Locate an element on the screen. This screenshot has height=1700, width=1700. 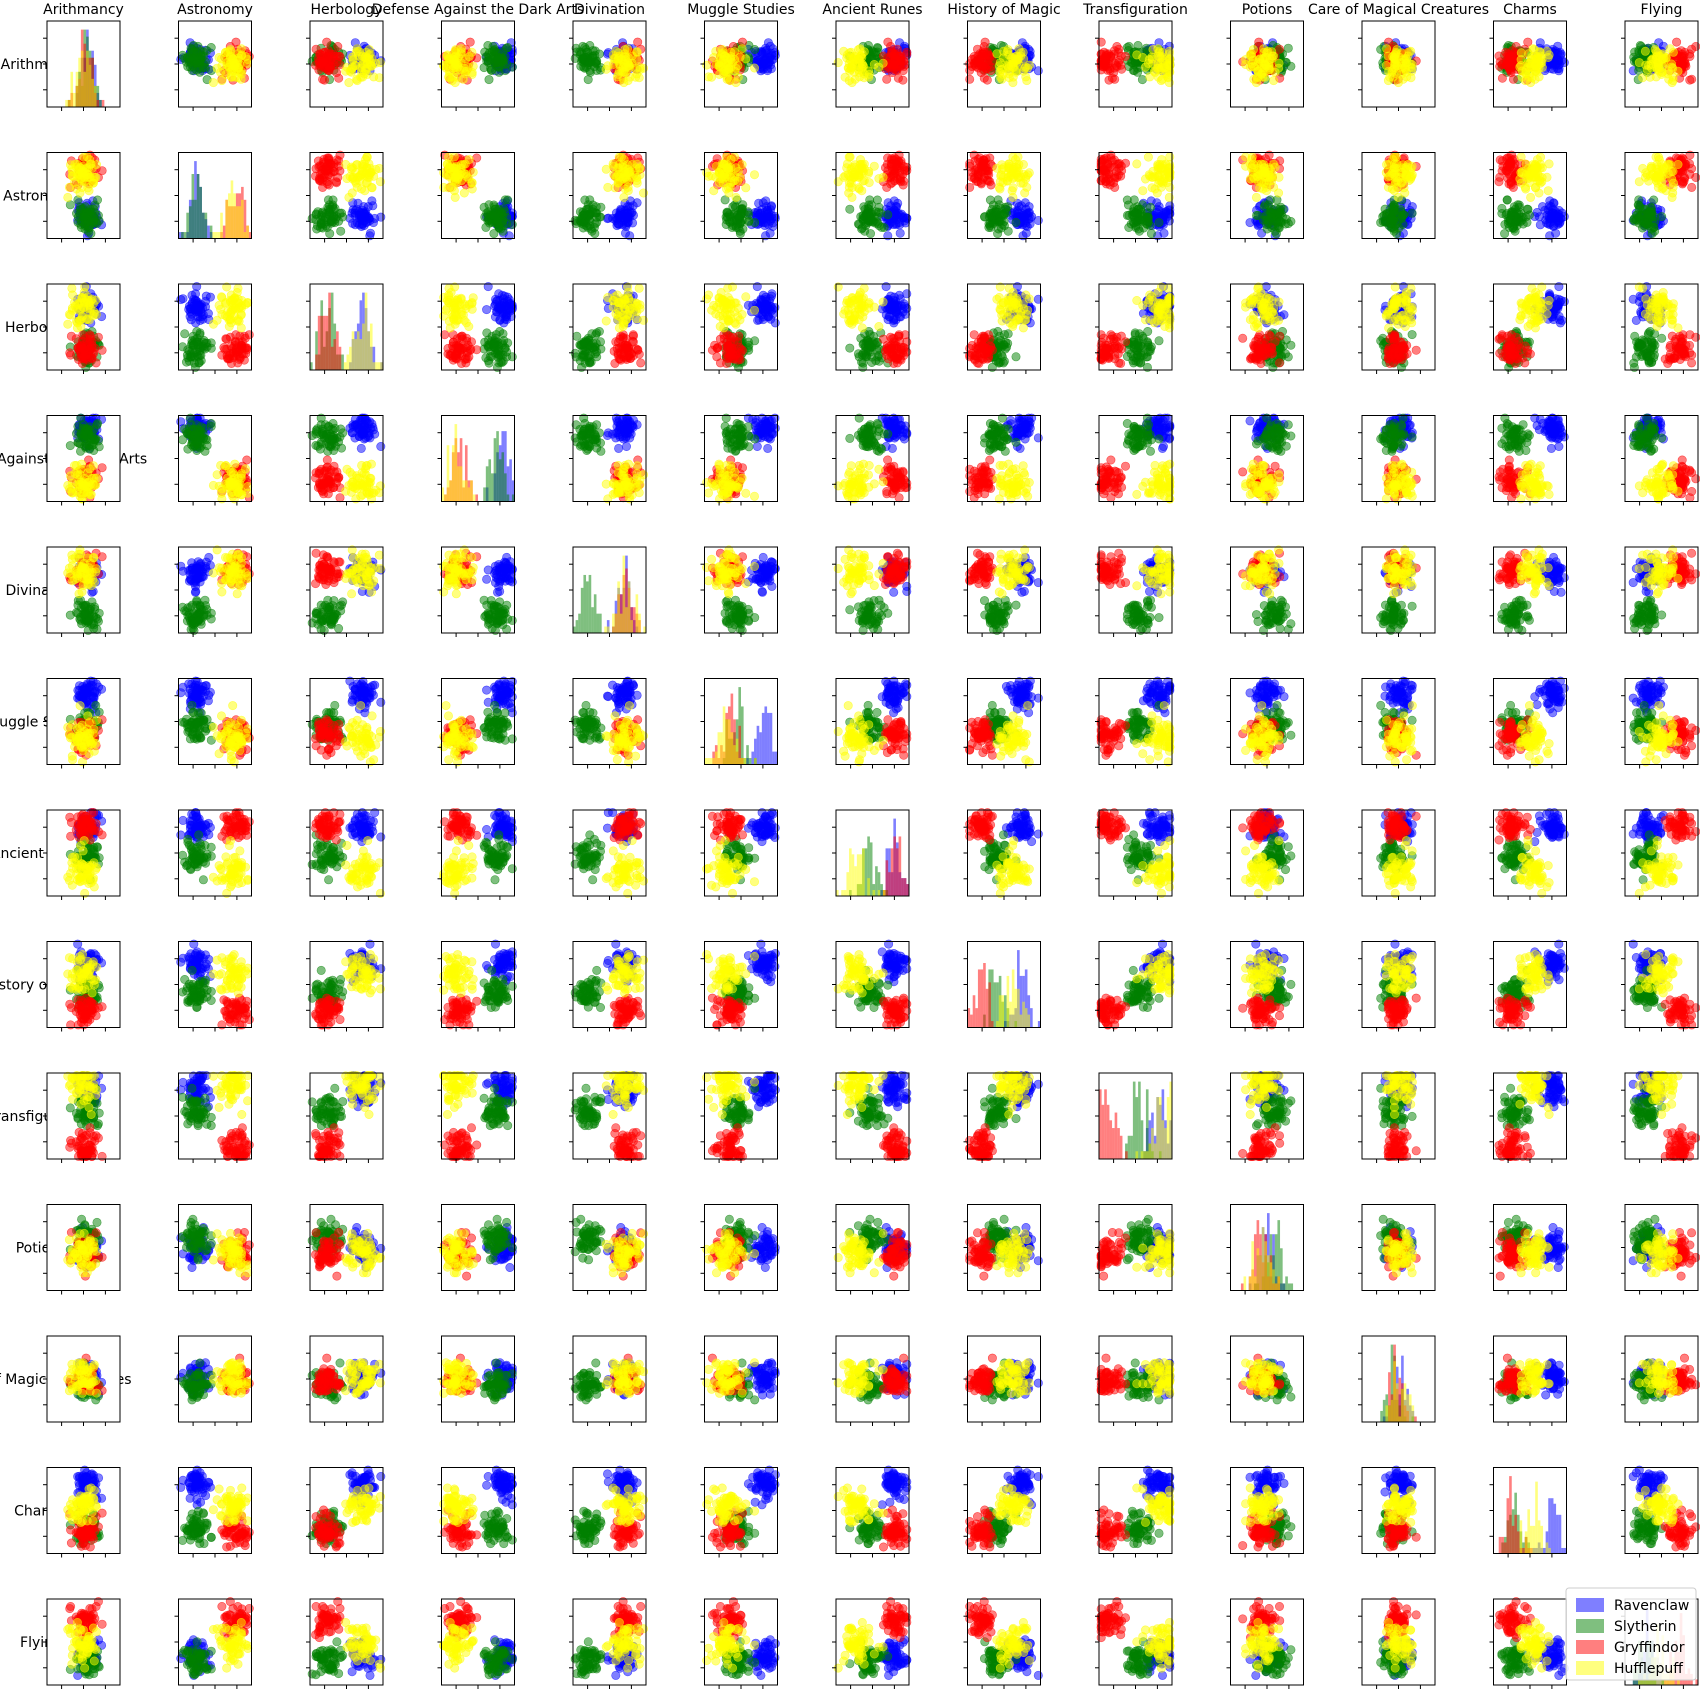
column-title: Divination is located at coordinates (609, 10).